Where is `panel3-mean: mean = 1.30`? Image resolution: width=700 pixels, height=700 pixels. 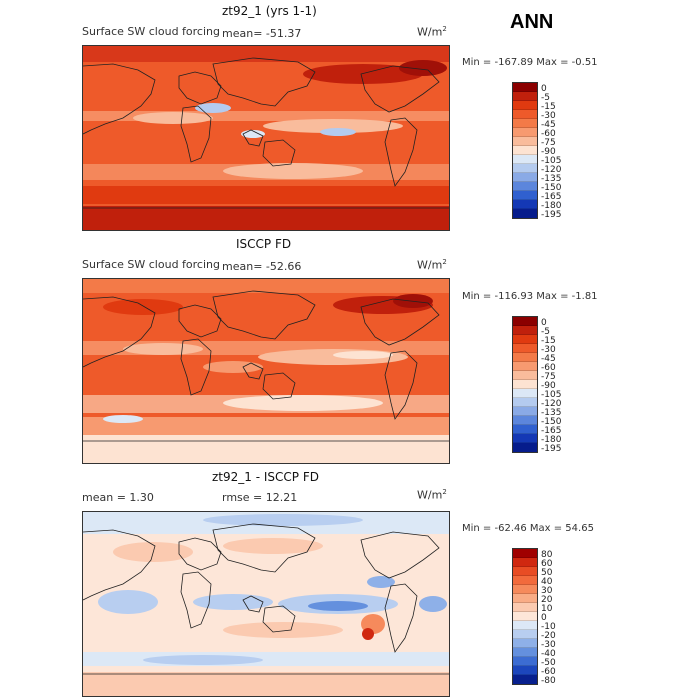
panel3-mean: mean = 1.30 is located at coordinates (118, 497).